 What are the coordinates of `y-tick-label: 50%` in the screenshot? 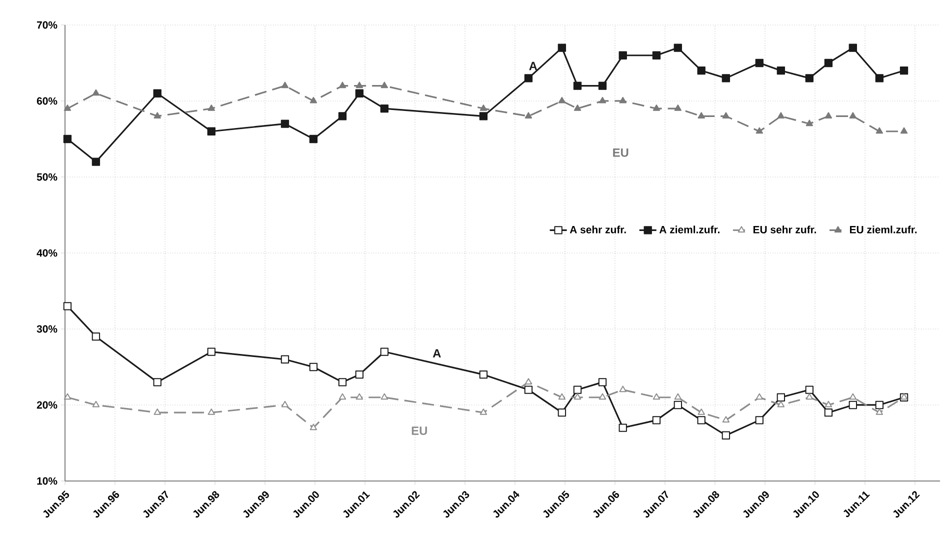 It's located at (47, 177).